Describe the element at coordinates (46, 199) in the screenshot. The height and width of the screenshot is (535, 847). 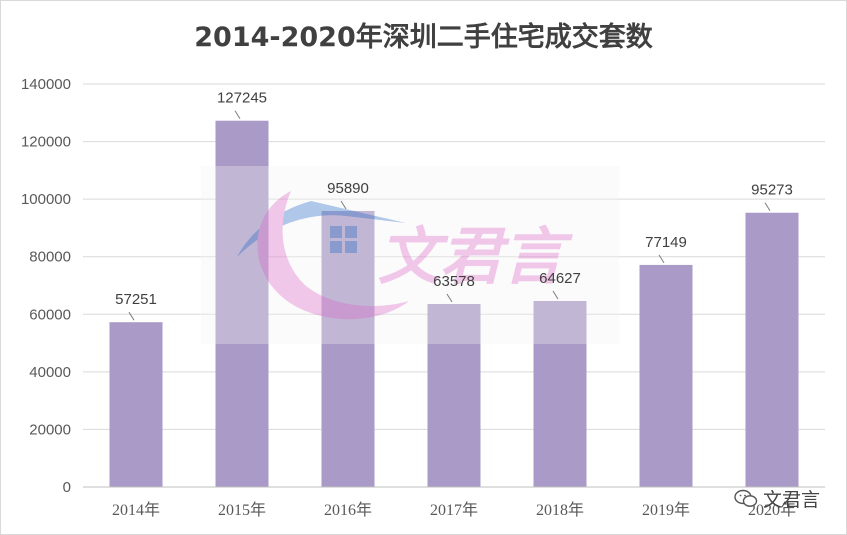
I see `y-tick-label: 100000` at that location.